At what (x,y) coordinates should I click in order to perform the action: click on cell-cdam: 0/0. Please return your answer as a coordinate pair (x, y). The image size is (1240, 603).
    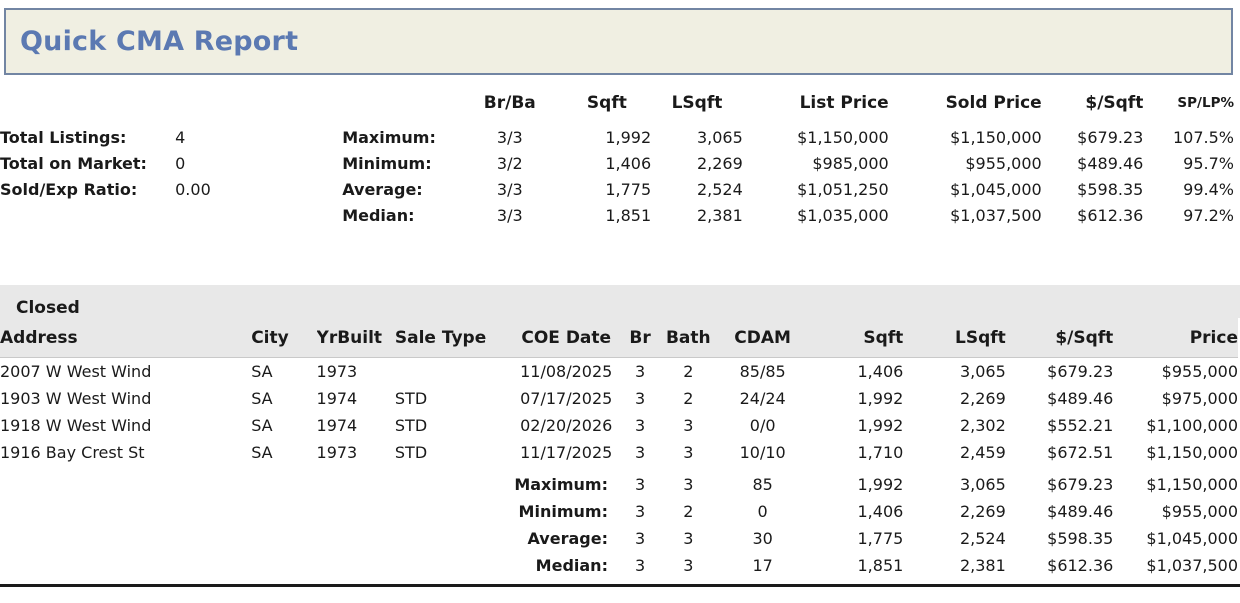
    Looking at the image, I should click on (762, 425).